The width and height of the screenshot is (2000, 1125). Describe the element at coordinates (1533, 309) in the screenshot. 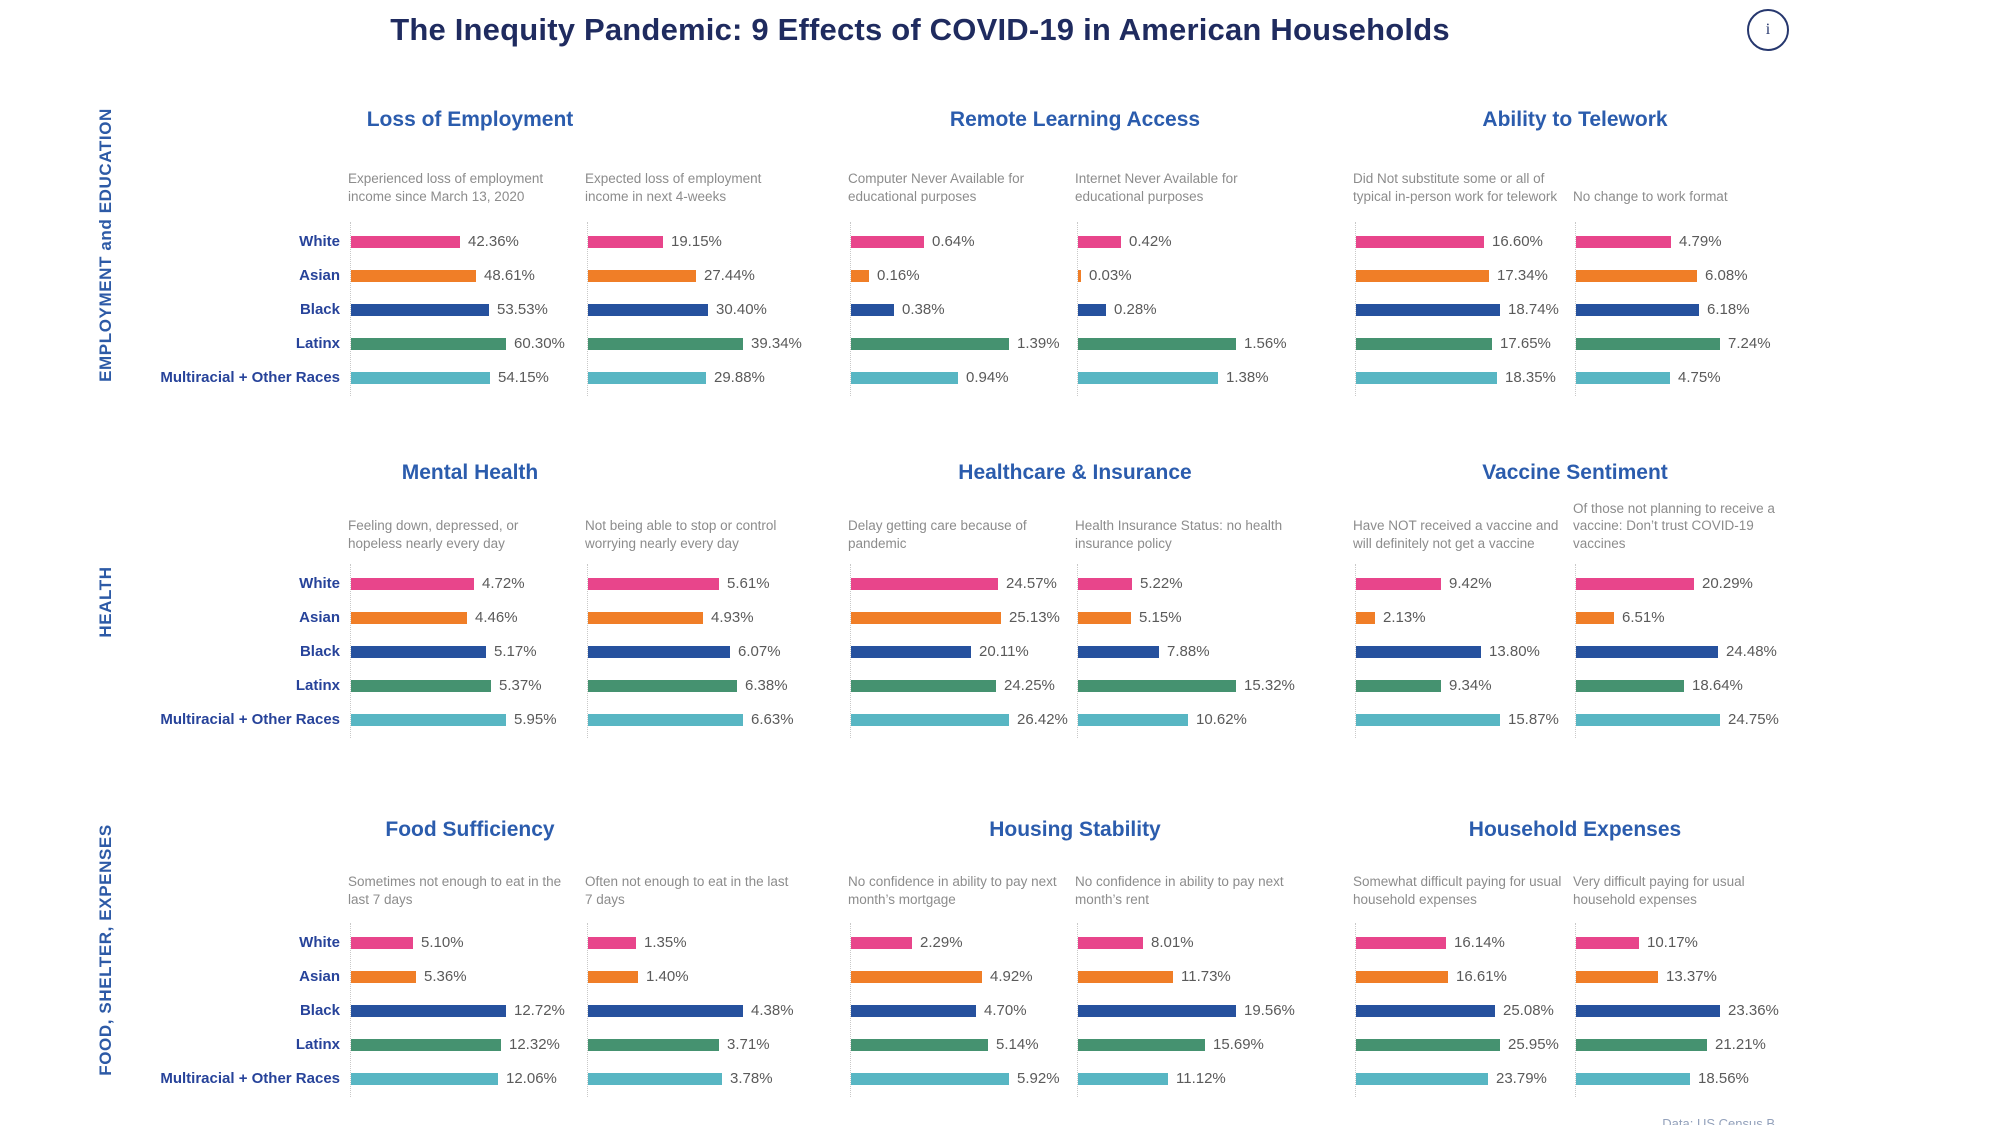

I see `bar-value-label: 18.74%` at that location.